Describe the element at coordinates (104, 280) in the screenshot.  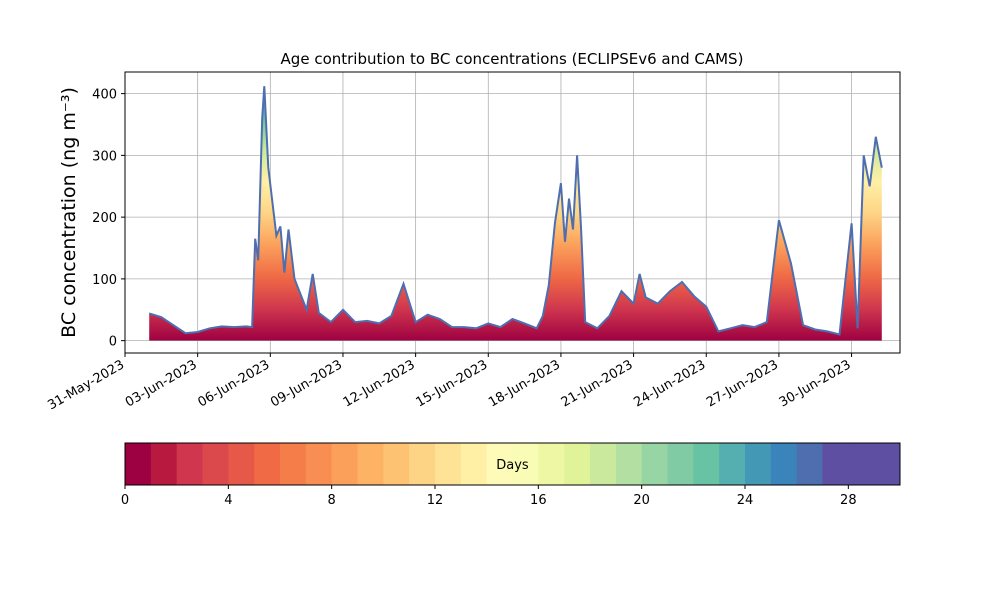
I see `y-tick-label: 100` at that location.